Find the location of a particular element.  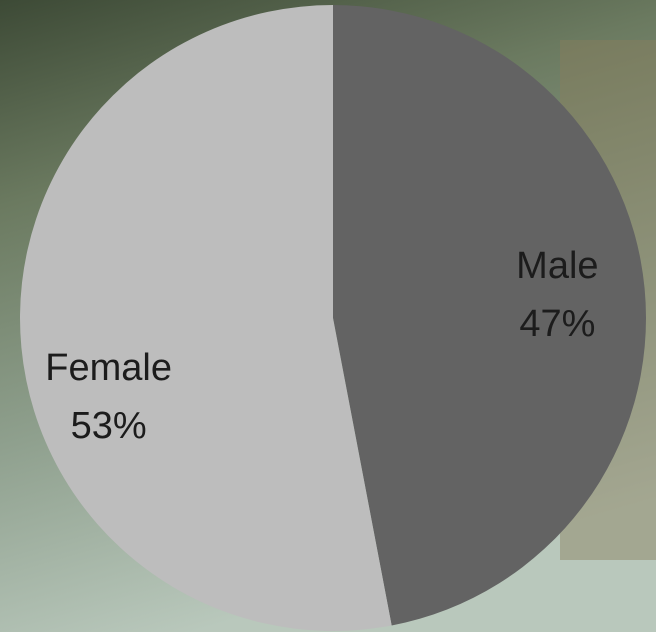

slice-category-label: Female is located at coordinates (108, 368).